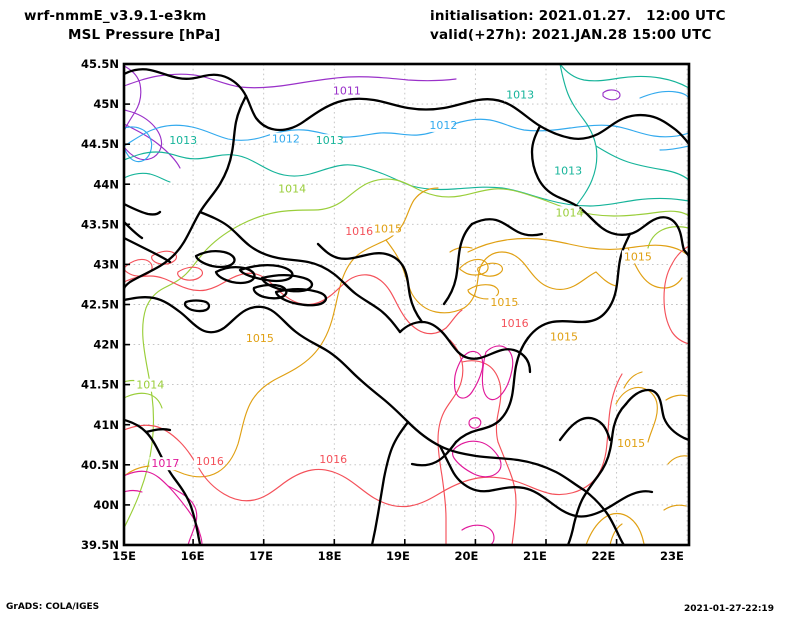 The image size is (800, 618). Describe the element at coordinates (106, 425) in the screenshot. I see `y-tick-label: 41N` at that location.